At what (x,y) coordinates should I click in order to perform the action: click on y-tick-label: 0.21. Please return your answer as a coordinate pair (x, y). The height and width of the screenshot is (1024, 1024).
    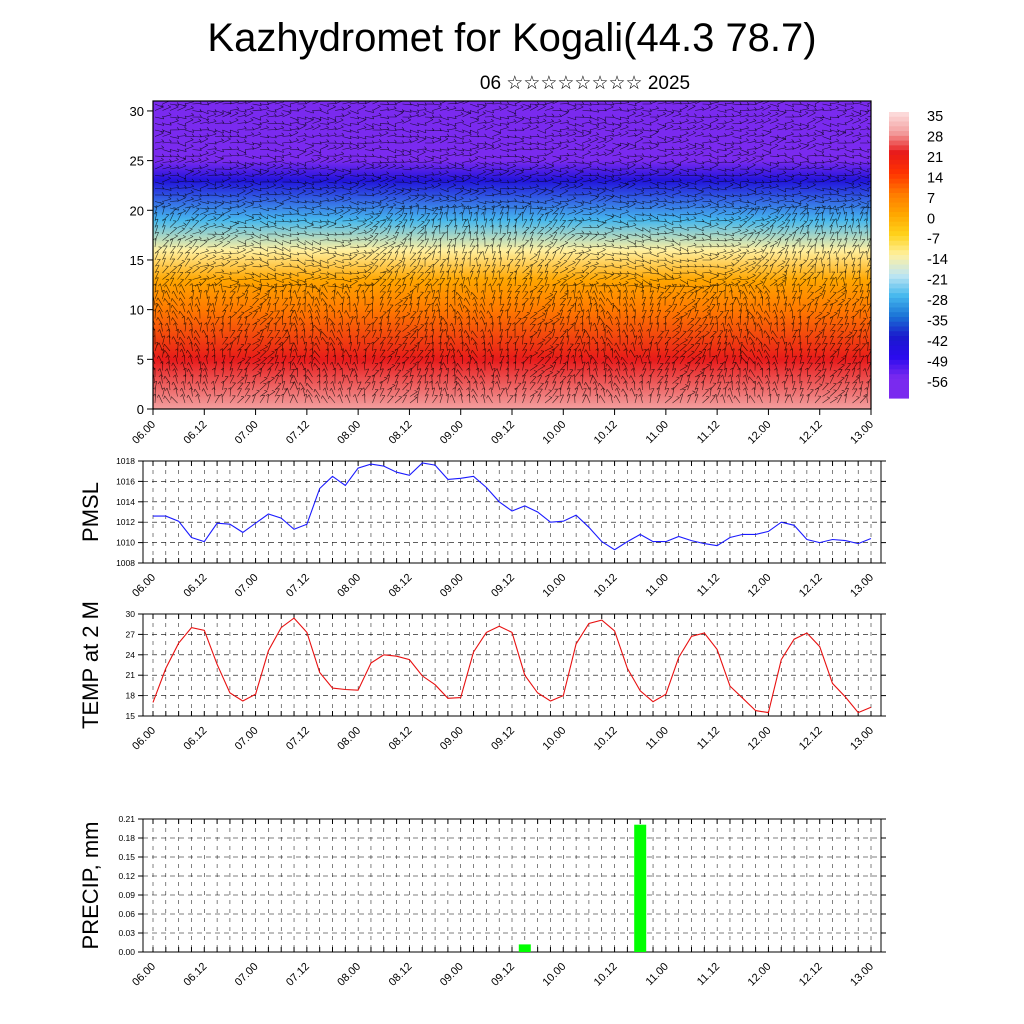
    Looking at the image, I should click on (126, 819).